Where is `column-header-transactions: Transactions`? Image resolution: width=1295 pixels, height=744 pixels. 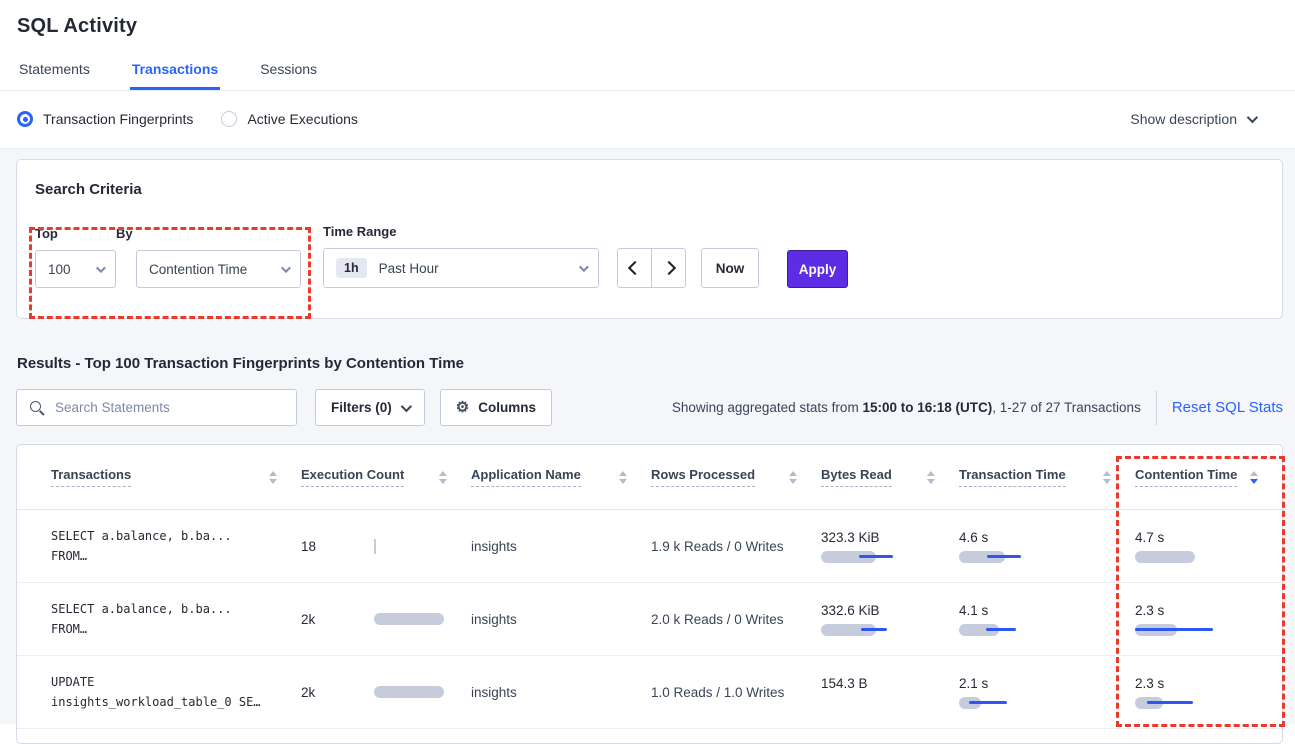
column-header-transactions: Transactions is located at coordinates (176, 477).